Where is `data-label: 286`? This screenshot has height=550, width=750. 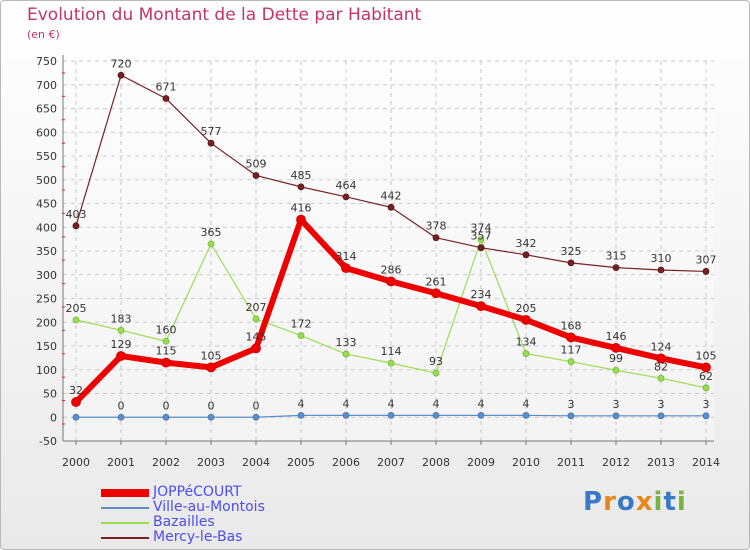
data-label: 286 is located at coordinates (391, 269).